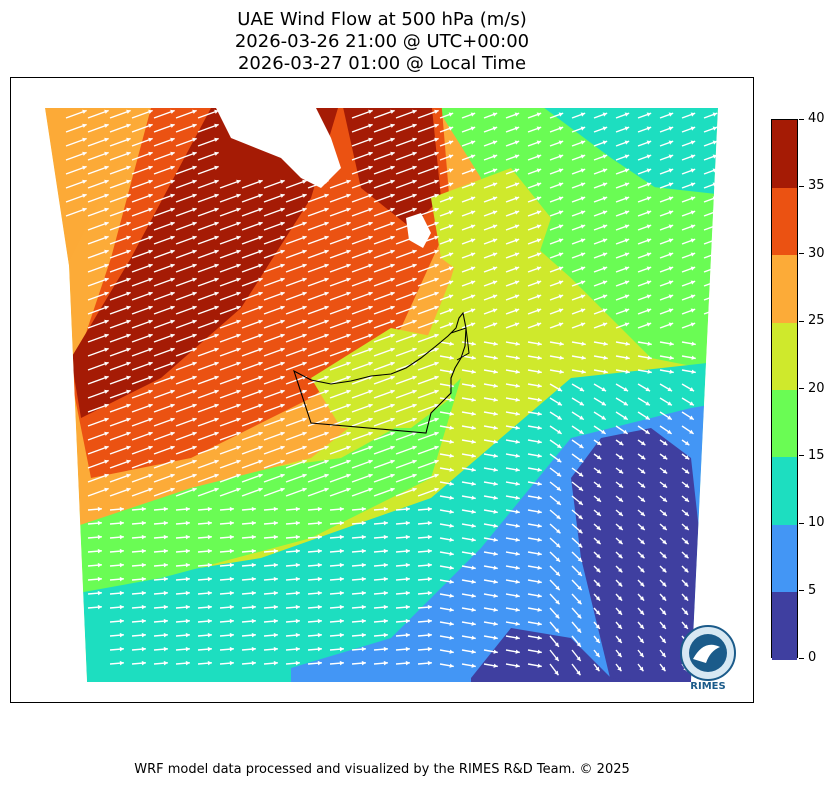  Describe the element at coordinates (801, 388) in the screenshot. I see `colorbar-tick` at that location.